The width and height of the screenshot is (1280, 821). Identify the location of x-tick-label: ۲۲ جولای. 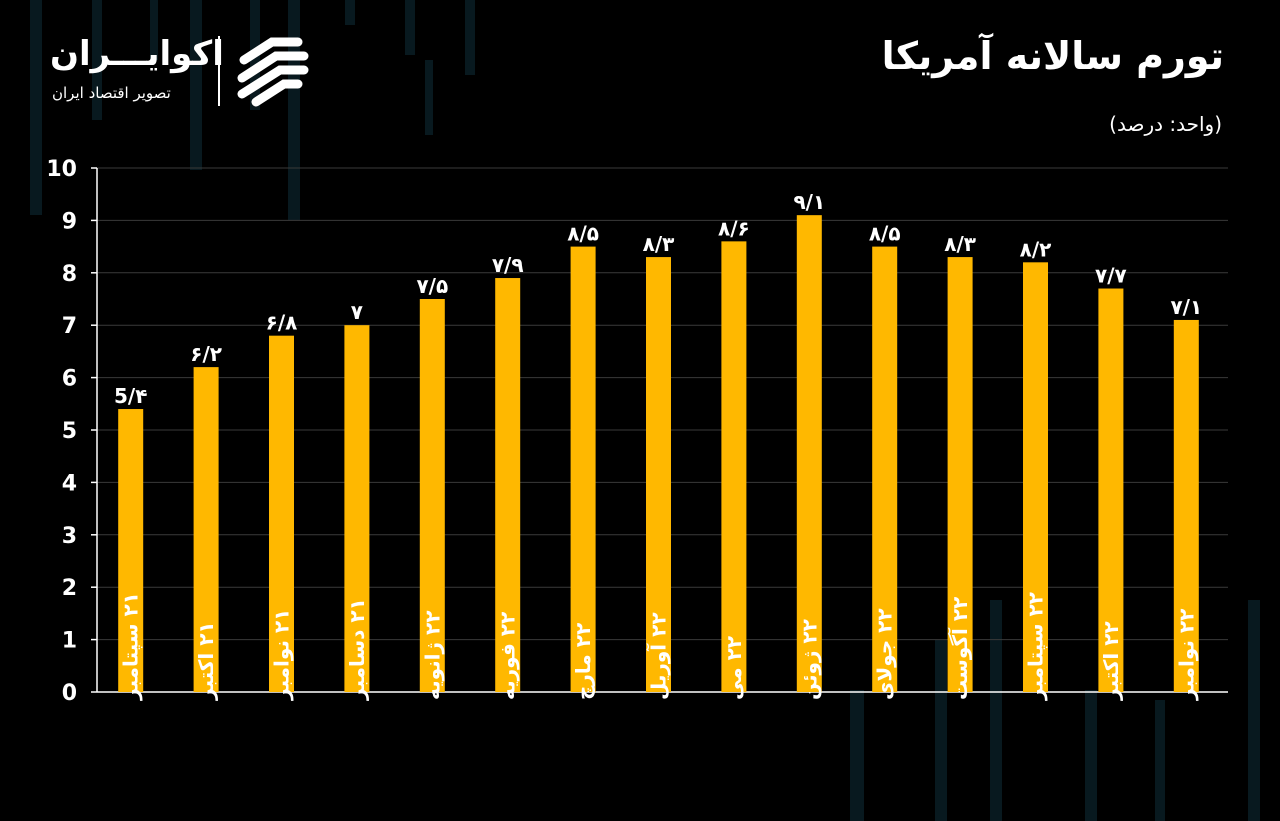
(885, 654).